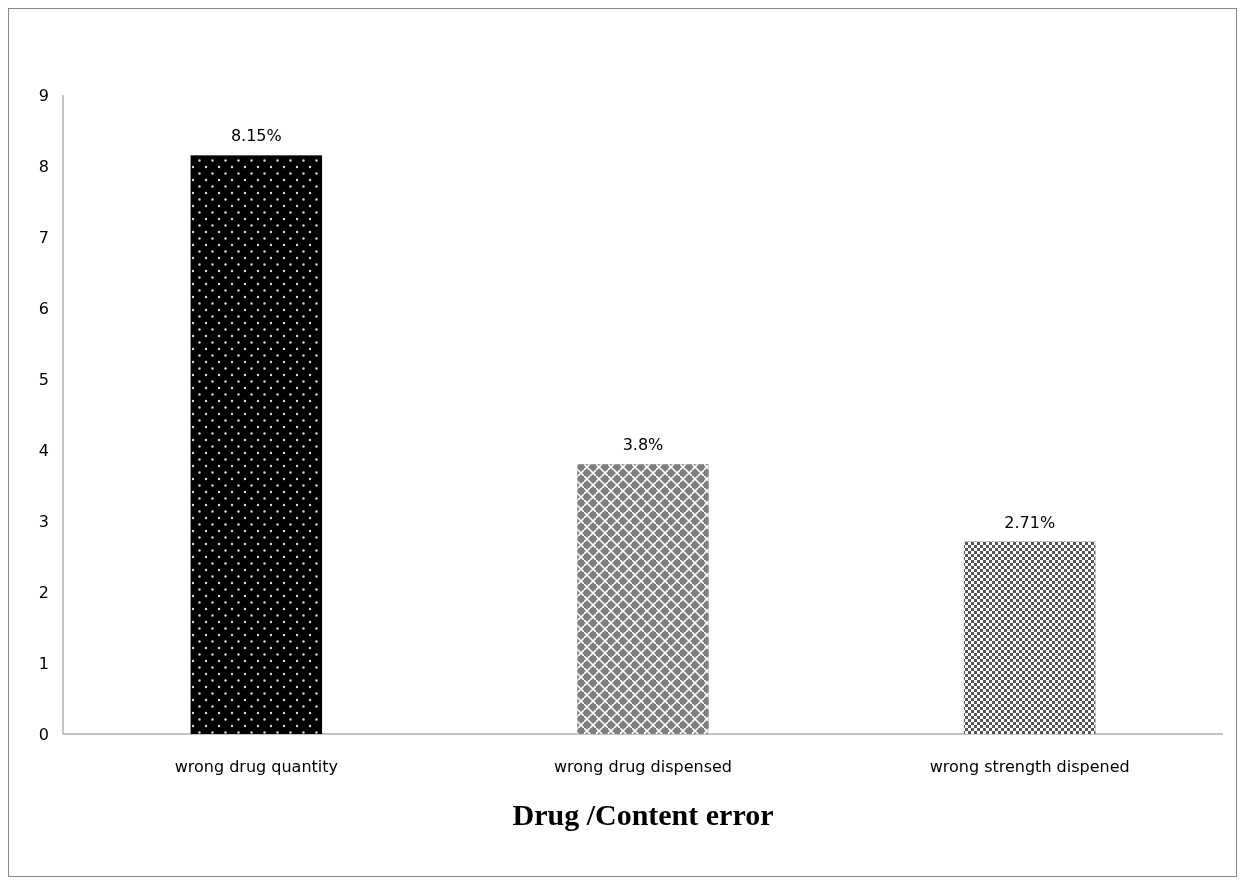 This screenshot has width=1245, height=885. What do you see at coordinates (43, 237) in the screenshot?
I see `y-tick-label: 7` at bounding box center [43, 237].